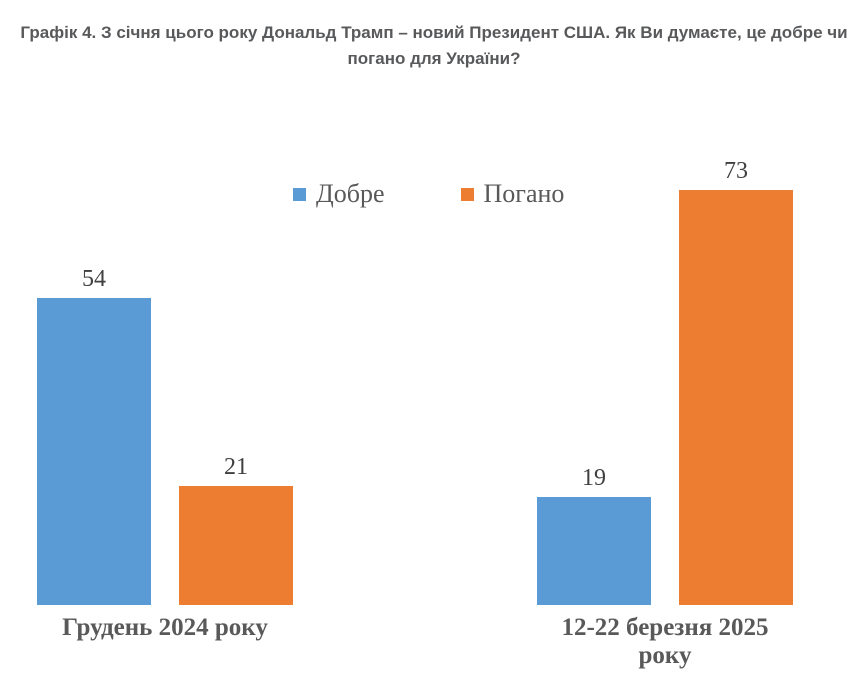 Image resolution: width=868 pixels, height=688 pixels. What do you see at coordinates (299, 194) in the screenshot?
I see `legend-swatch-good-icon` at bounding box center [299, 194].